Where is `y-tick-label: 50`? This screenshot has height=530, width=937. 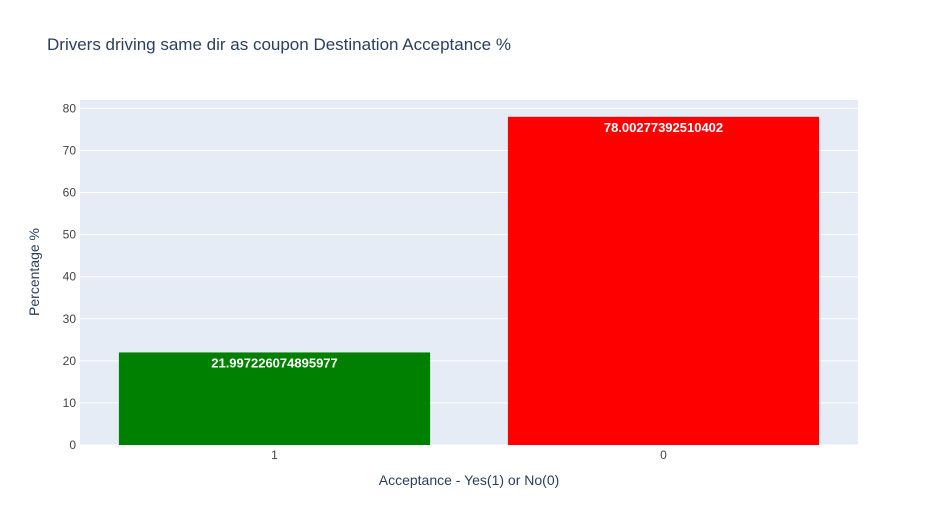 y-tick-label: 50 is located at coordinates (70, 235).